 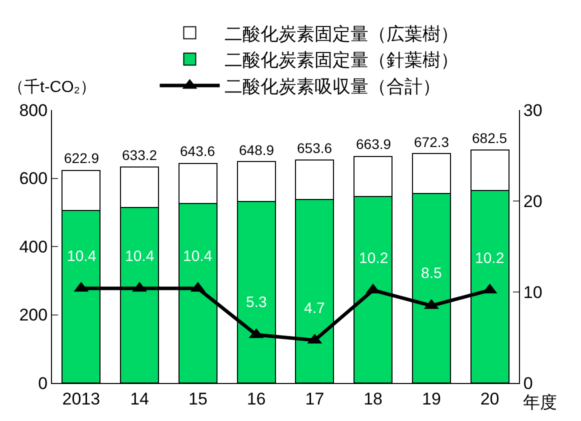 I want to click on total-label: 643.6, so click(x=198, y=151).